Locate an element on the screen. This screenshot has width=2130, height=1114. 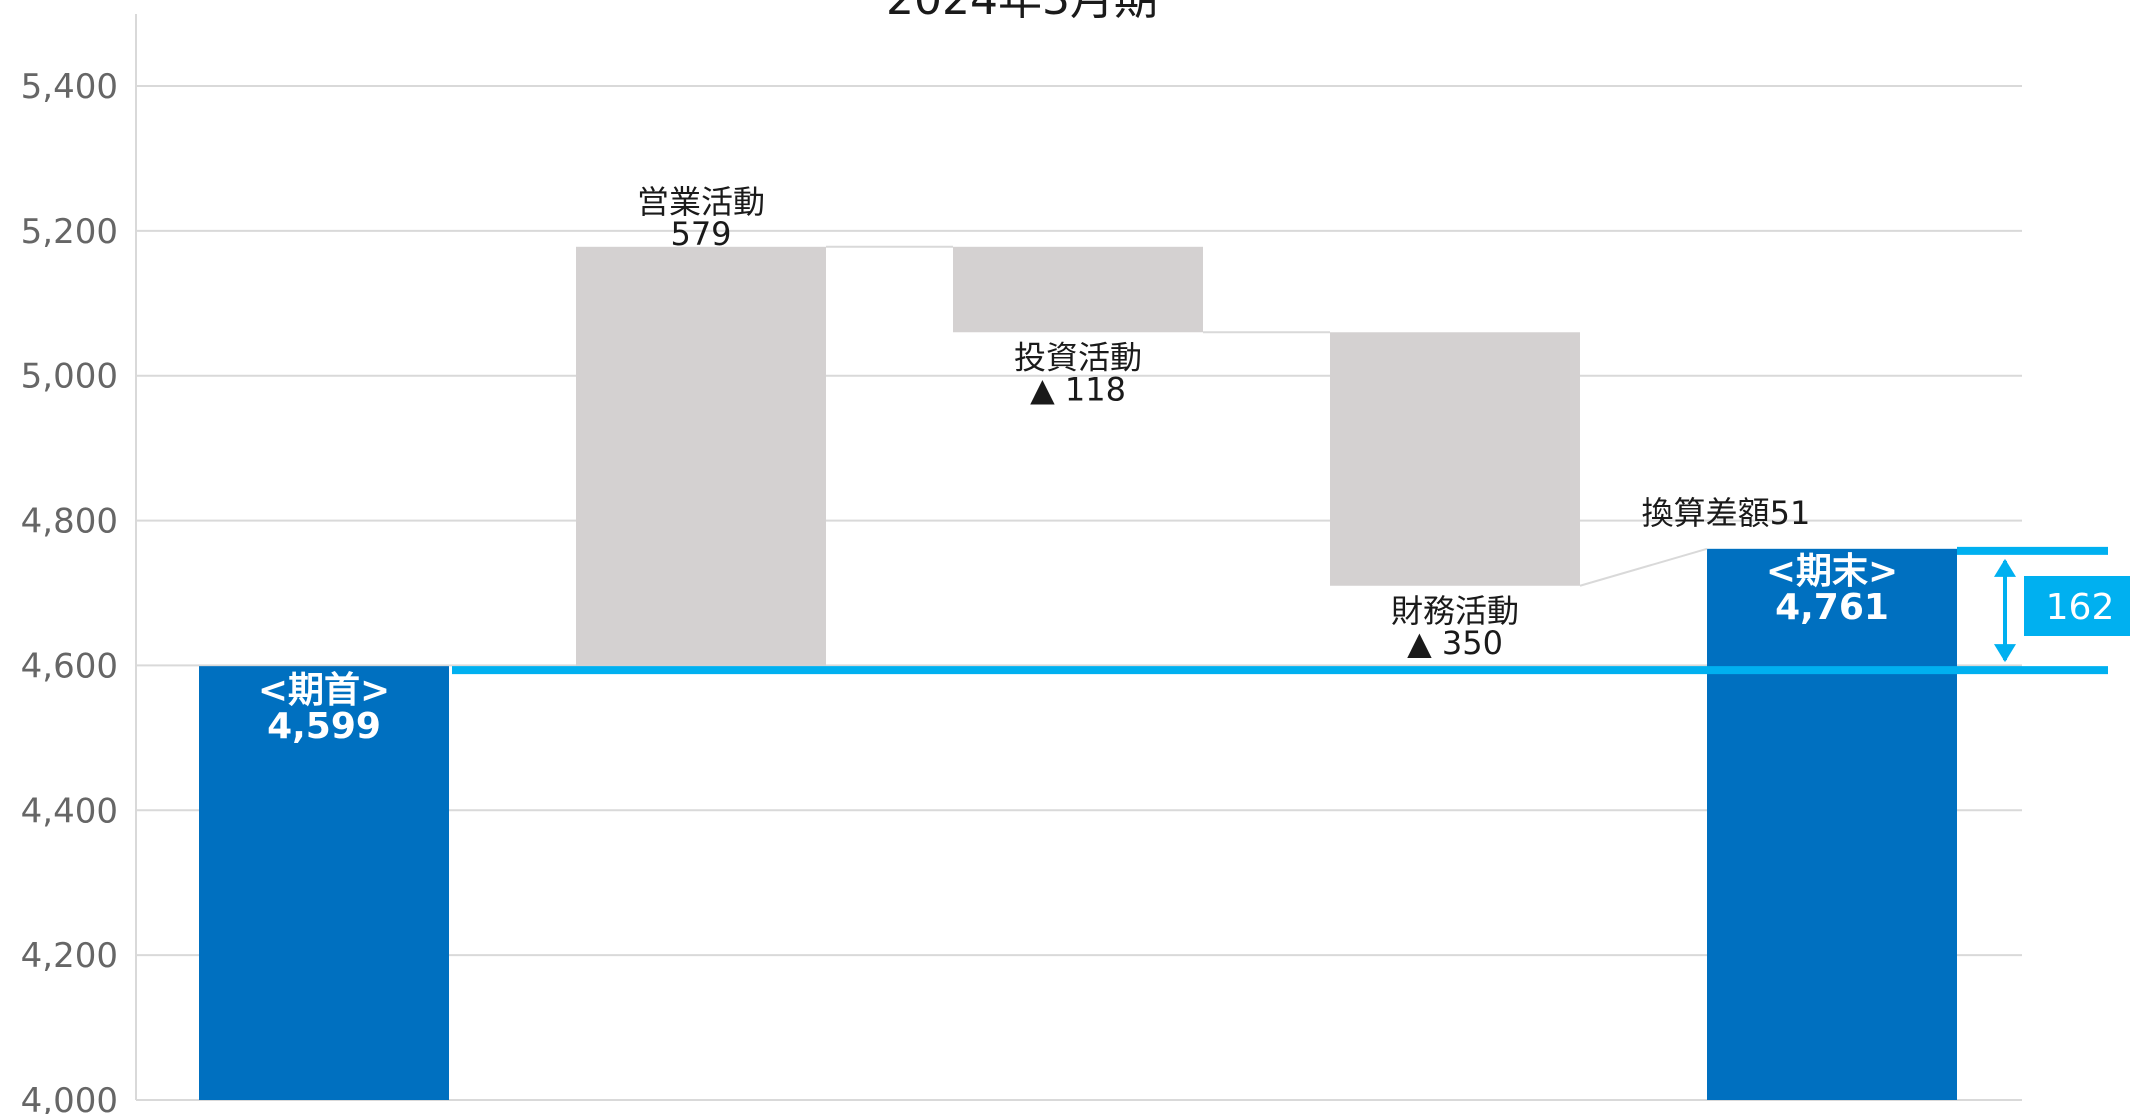
y-tick-label: 4,200 is located at coordinates (69, 956).